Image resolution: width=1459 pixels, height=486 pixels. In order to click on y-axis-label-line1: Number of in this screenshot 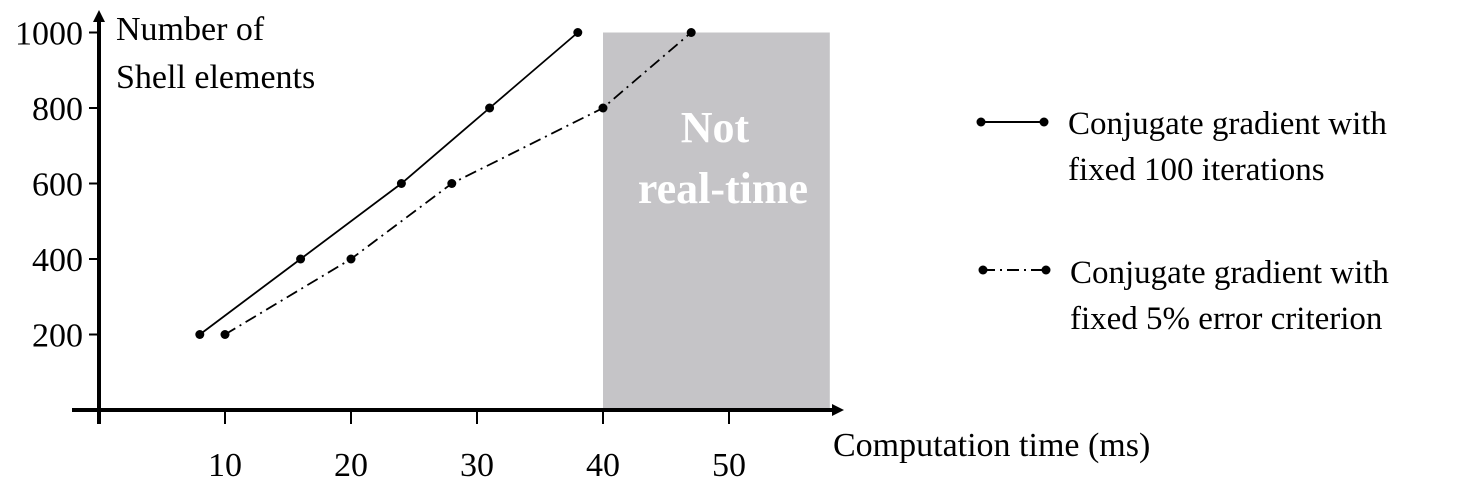, I will do `click(190, 29)`.